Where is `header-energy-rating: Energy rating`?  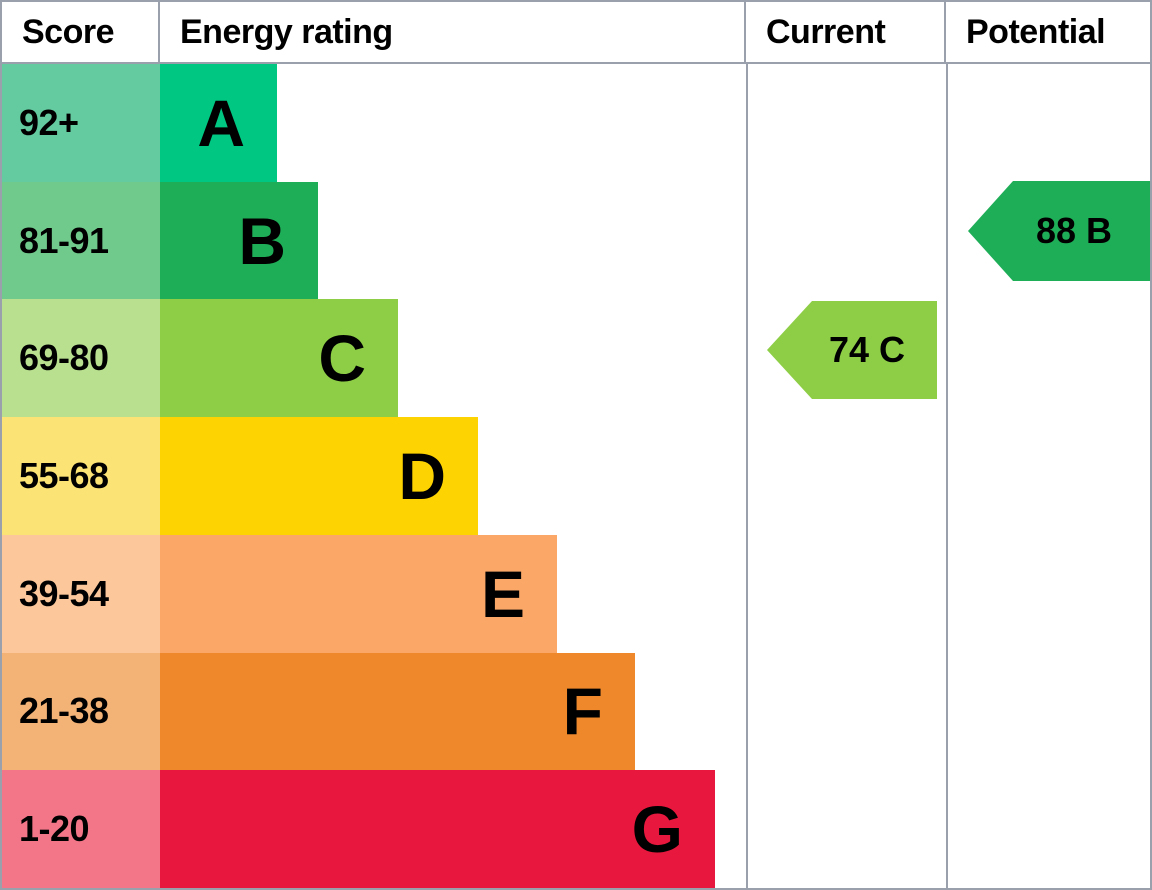
header-energy-rating: Energy rating is located at coordinates (453, 32).